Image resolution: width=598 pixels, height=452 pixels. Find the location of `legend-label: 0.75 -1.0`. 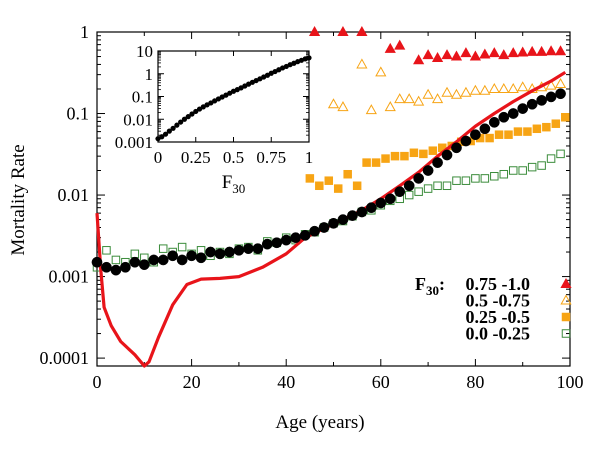

legend-label: 0.75 -1.0 is located at coordinates (498, 284).